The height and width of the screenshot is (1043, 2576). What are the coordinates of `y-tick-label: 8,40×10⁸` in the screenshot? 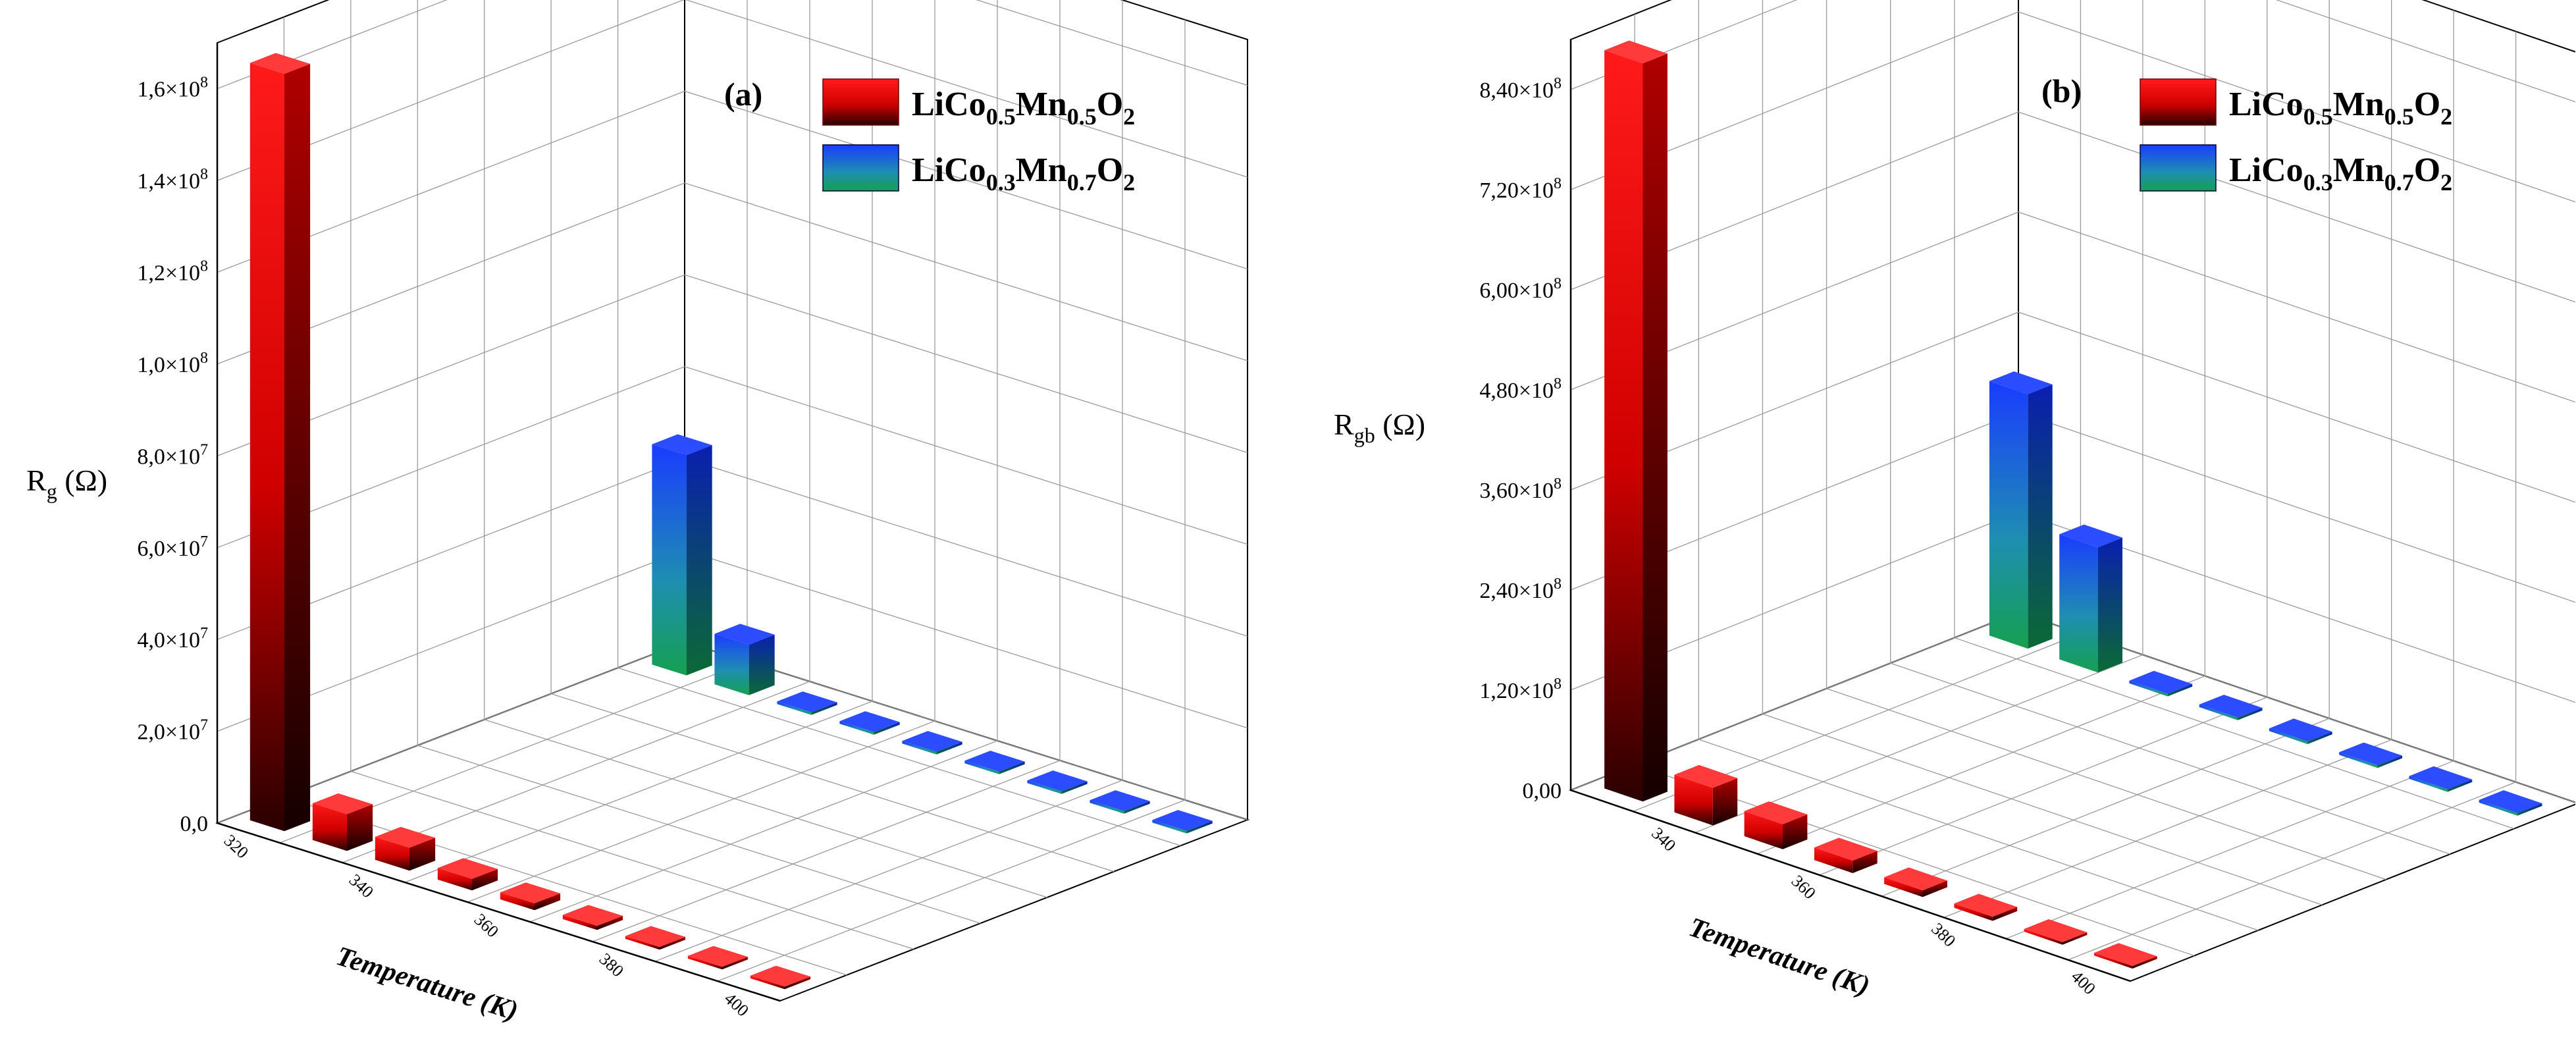 It's located at (1520, 89).